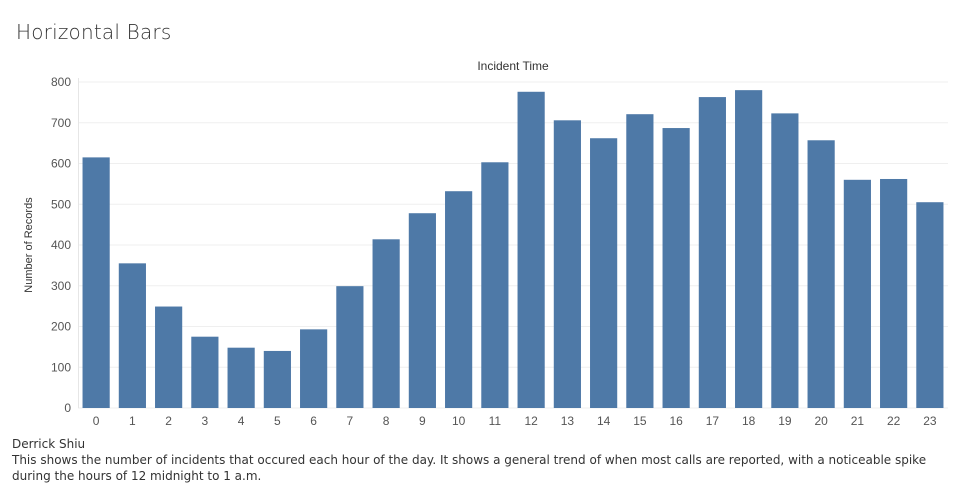  What do you see at coordinates (168, 421) in the screenshot?
I see `x-tick-label: 2` at bounding box center [168, 421].